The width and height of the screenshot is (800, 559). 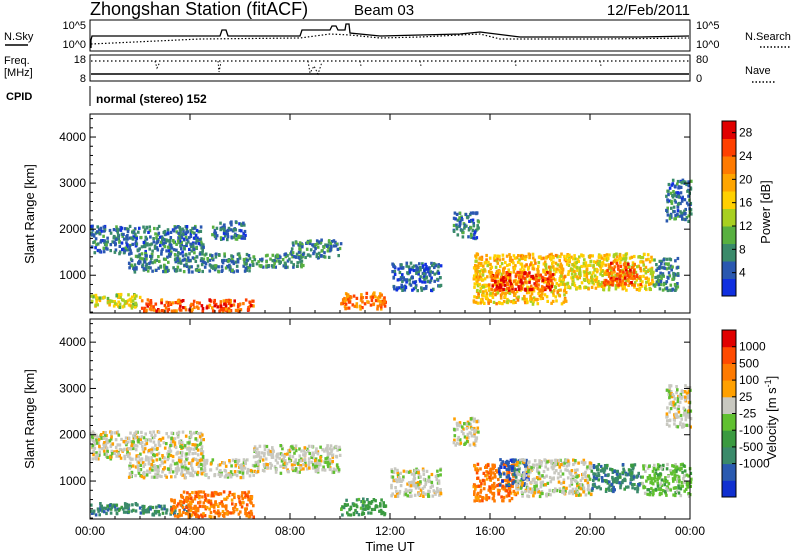 I want to click on nave-label: Nave, so click(x=758, y=71).